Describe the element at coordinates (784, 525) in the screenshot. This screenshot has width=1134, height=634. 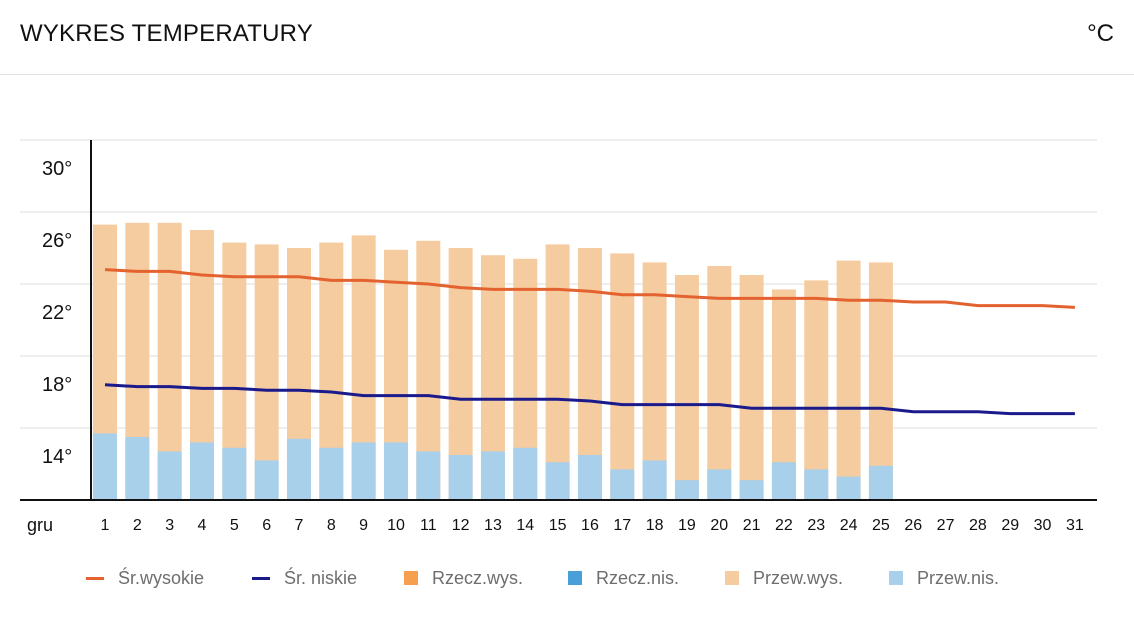
I see `x-tick-label: 22` at that location.